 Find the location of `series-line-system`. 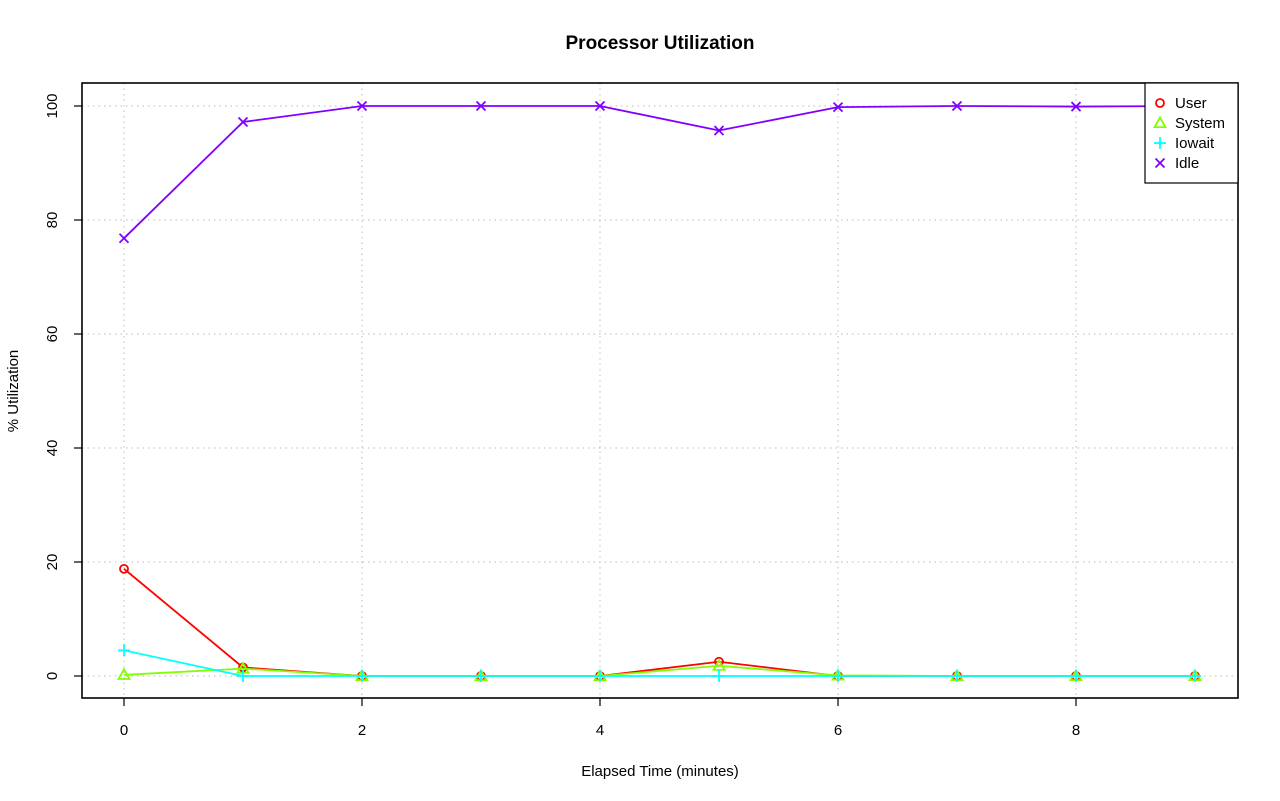

series-line-system is located at coordinates (659, 670).